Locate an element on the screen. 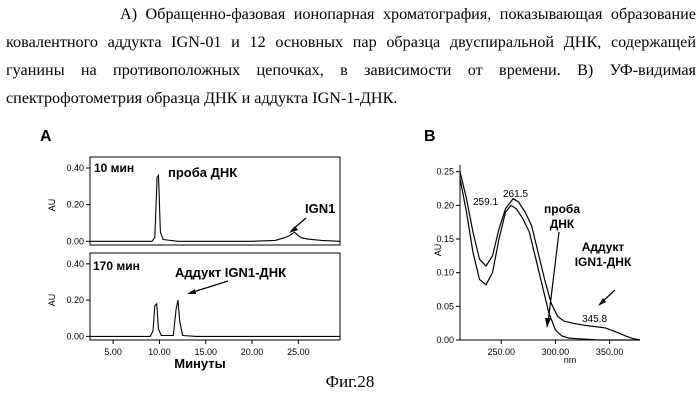 Image resolution: width=700 pixels, height=400 pixels. panel-a-top-yticks: 0.40 0.20 0.00 is located at coordinates (78, 204).